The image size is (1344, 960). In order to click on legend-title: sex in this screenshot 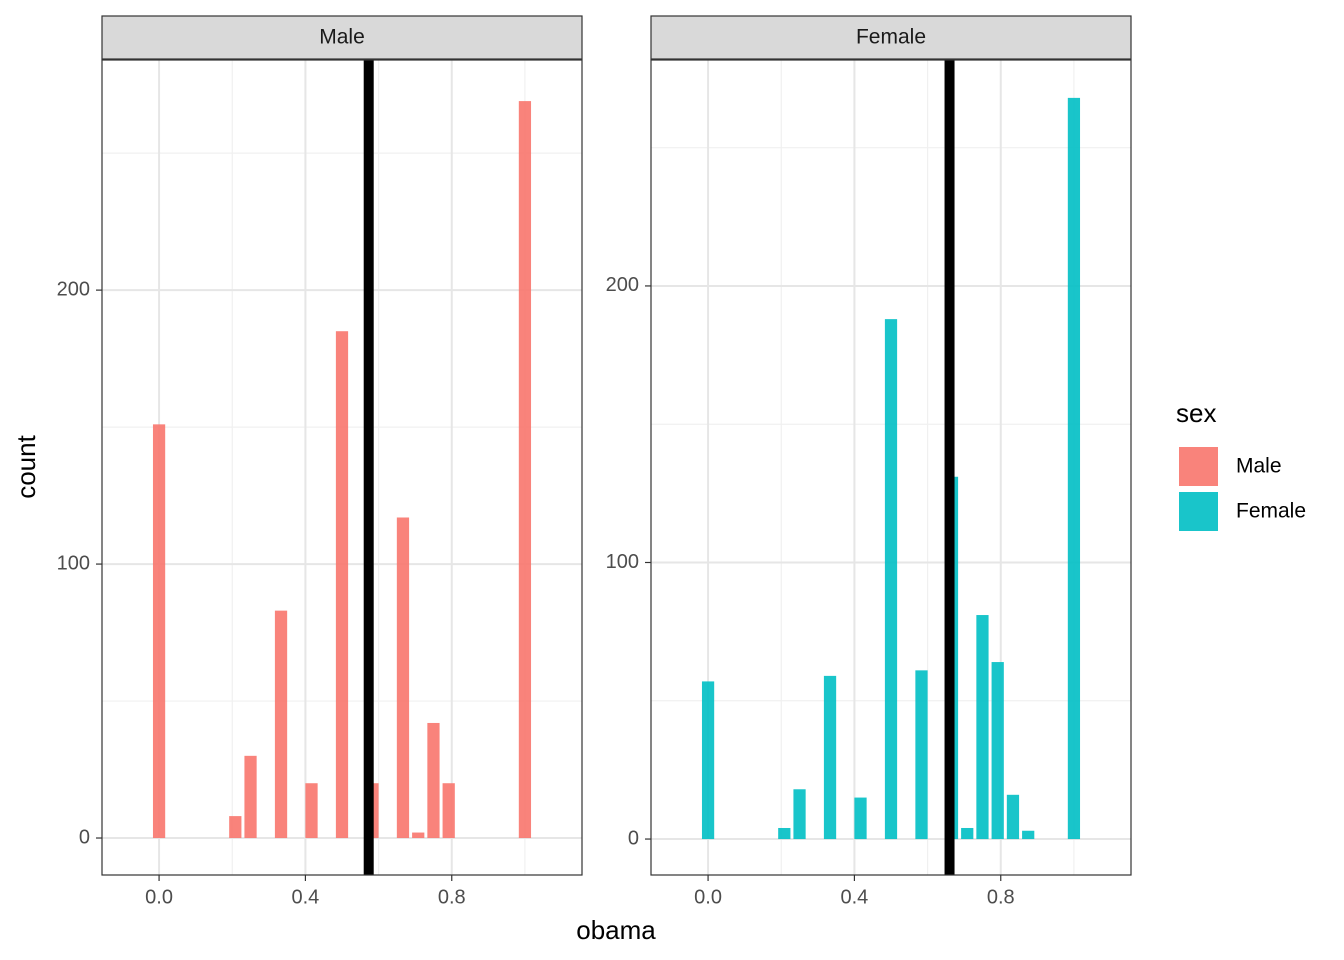, I will do `click(1196, 413)`.